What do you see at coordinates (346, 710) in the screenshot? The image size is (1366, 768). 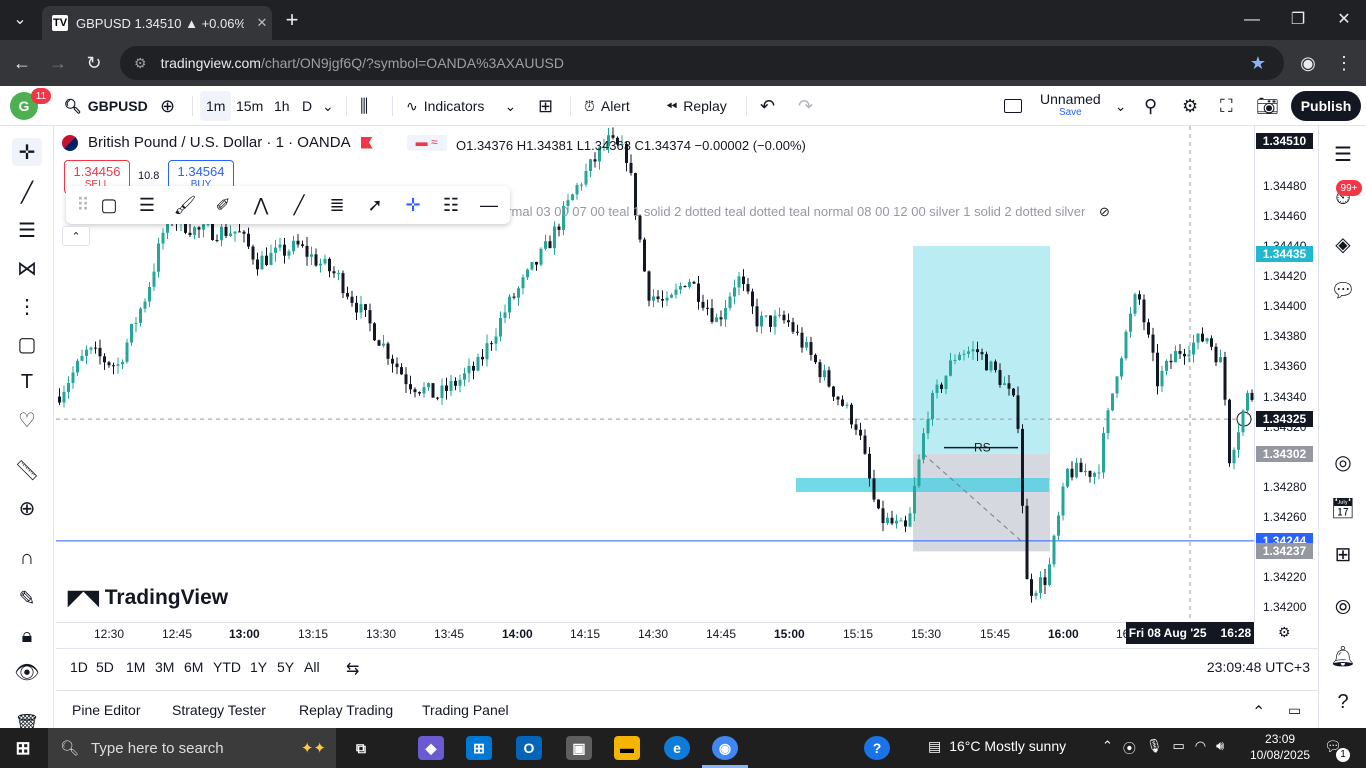 I see `tab-replay-trading: Replay Trading` at bounding box center [346, 710].